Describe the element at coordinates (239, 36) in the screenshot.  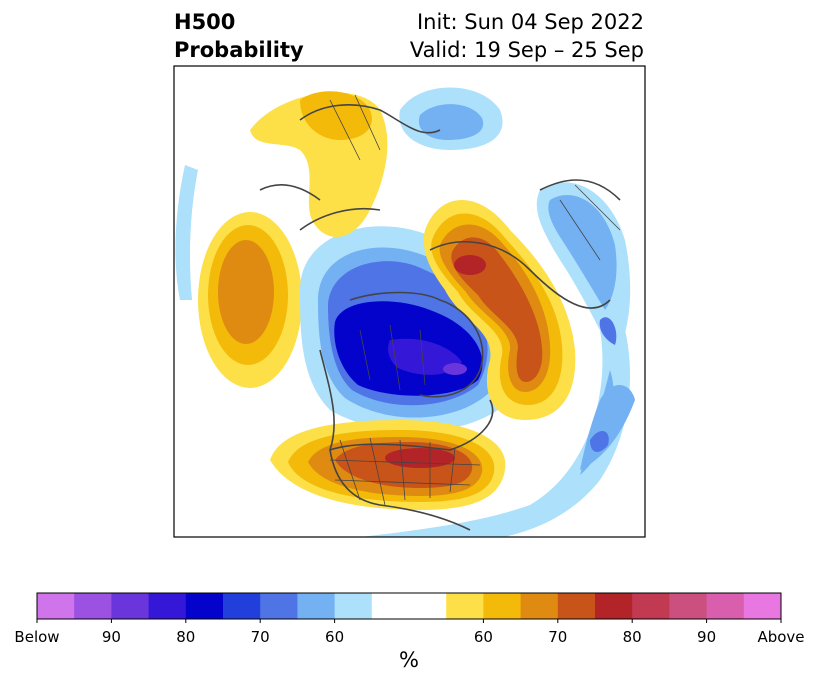
I see `chart-title: H500 Probability` at that location.